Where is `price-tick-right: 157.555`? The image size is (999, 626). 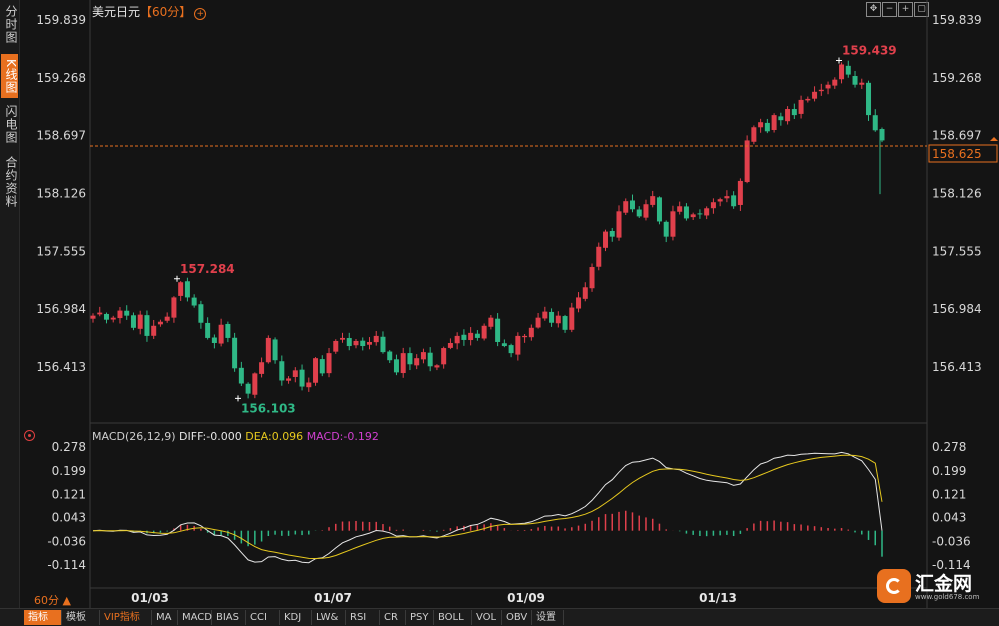
price-tick-right: 157.555 is located at coordinates (957, 251).